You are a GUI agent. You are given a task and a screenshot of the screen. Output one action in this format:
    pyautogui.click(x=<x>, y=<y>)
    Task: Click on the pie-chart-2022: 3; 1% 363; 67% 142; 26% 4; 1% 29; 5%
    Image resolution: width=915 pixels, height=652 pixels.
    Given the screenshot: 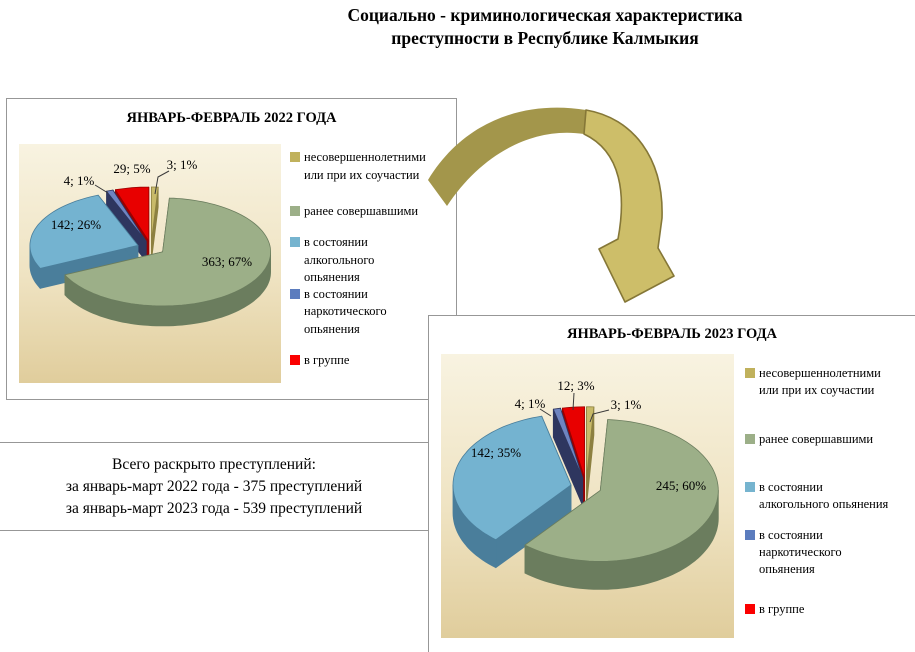 What is the action you would take?
    pyautogui.click(x=150, y=242)
    